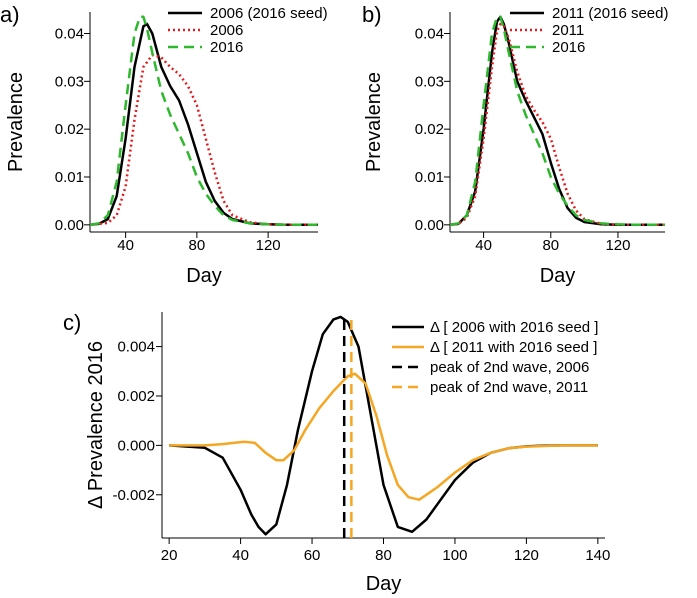 The height and width of the screenshot is (598, 697). Describe the element at coordinates (597, 555) in the screenshot. I see `x-tick-label: 140` at that location.